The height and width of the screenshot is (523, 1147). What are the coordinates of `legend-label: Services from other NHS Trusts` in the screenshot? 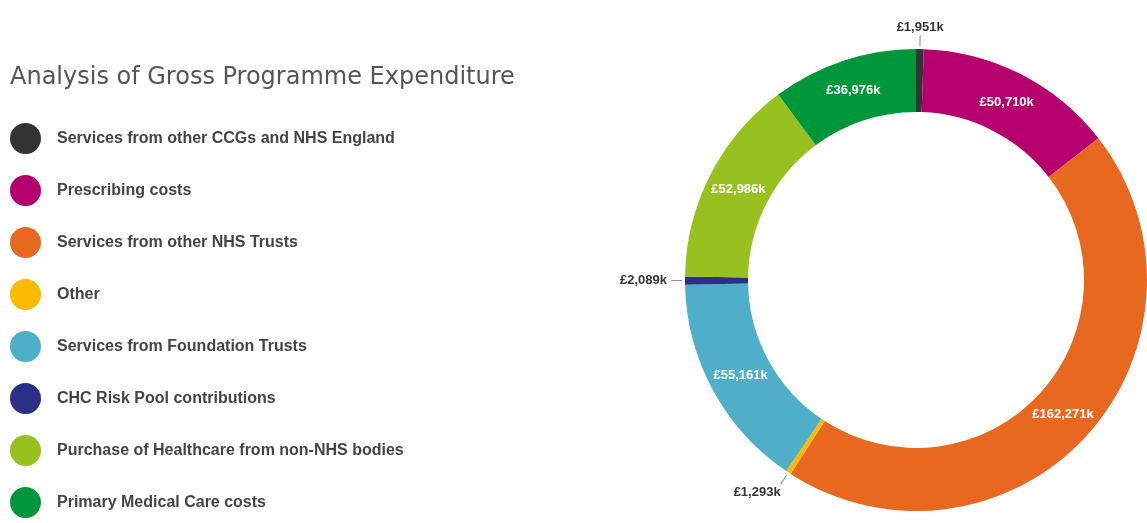 It's located at (177, 242).